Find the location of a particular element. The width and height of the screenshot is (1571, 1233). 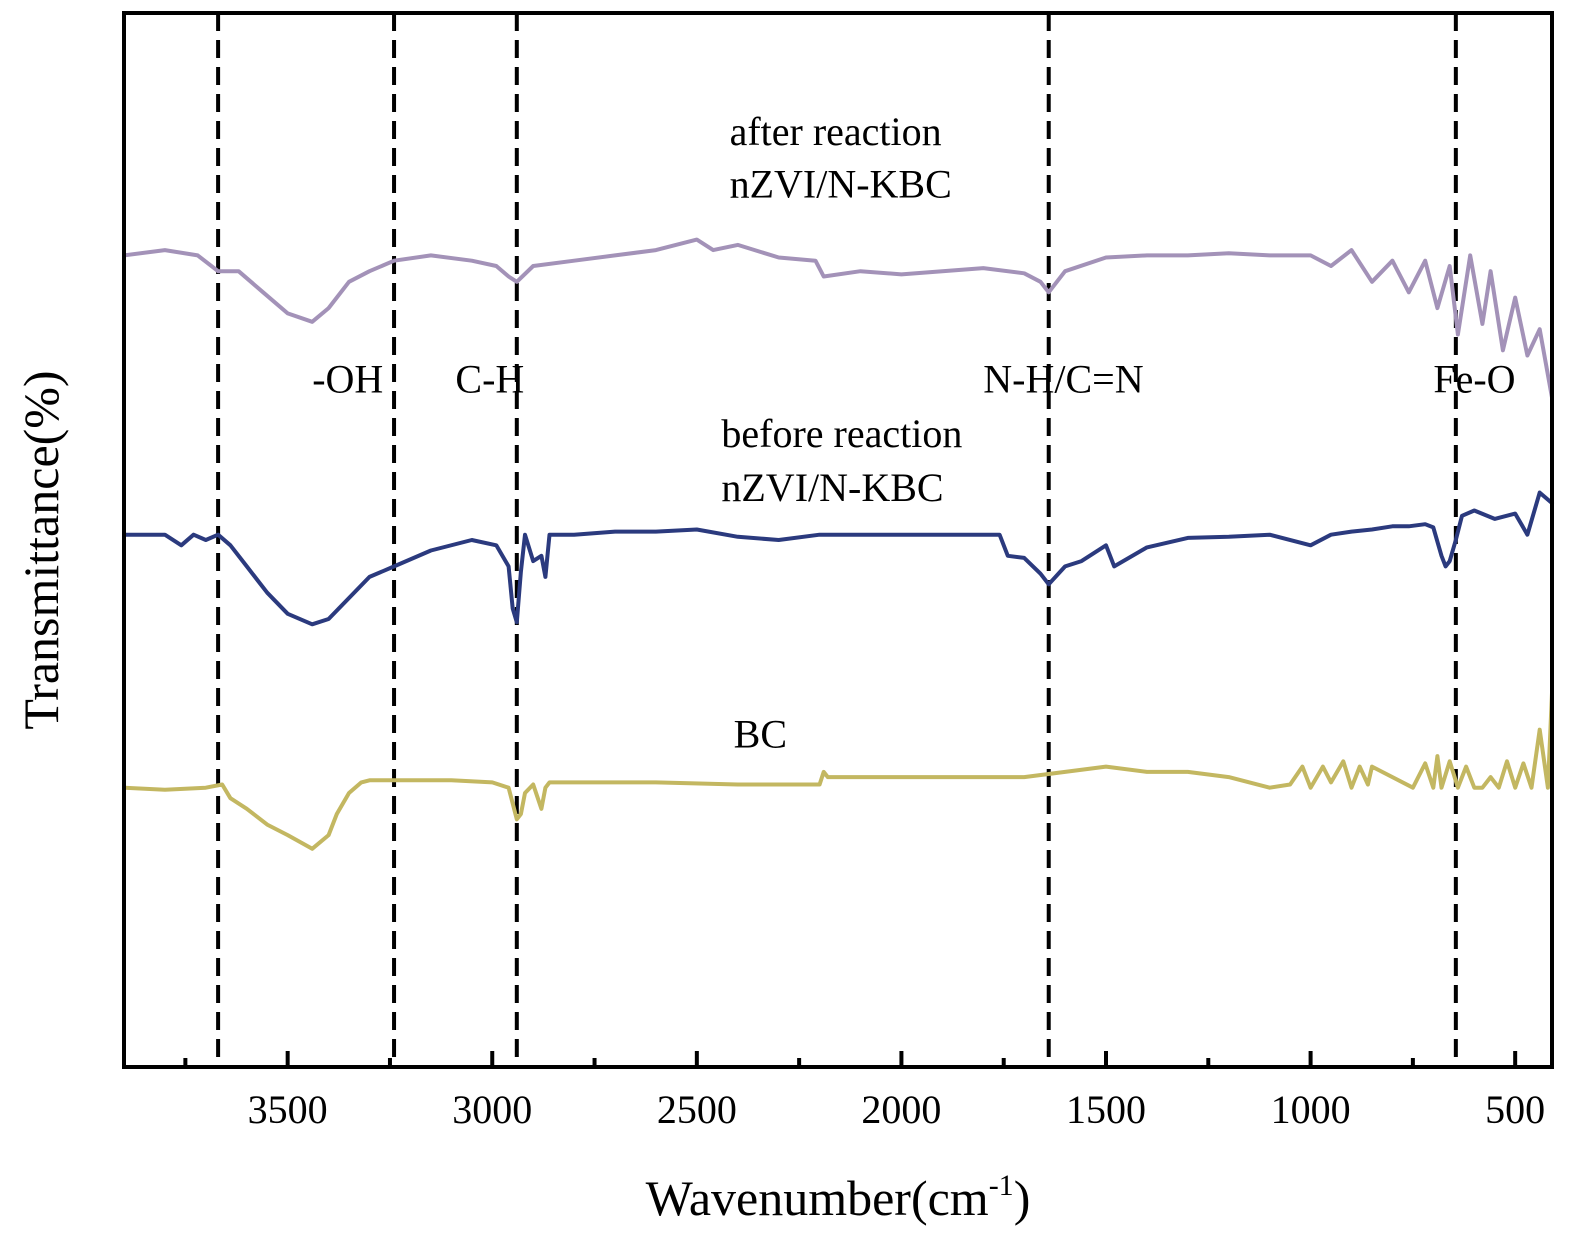

x-tick-label-2: 2500 is located at coordinates (697, 1109).